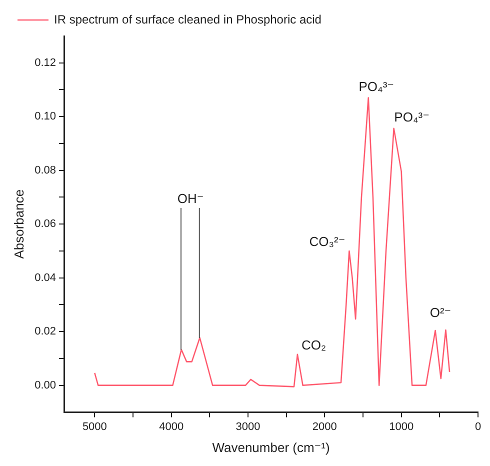 This screenshot has width=490, height=466. Describe the element at coordinates (441, 312) in the screenshot. I see `annotation: O²⁻` at that location.